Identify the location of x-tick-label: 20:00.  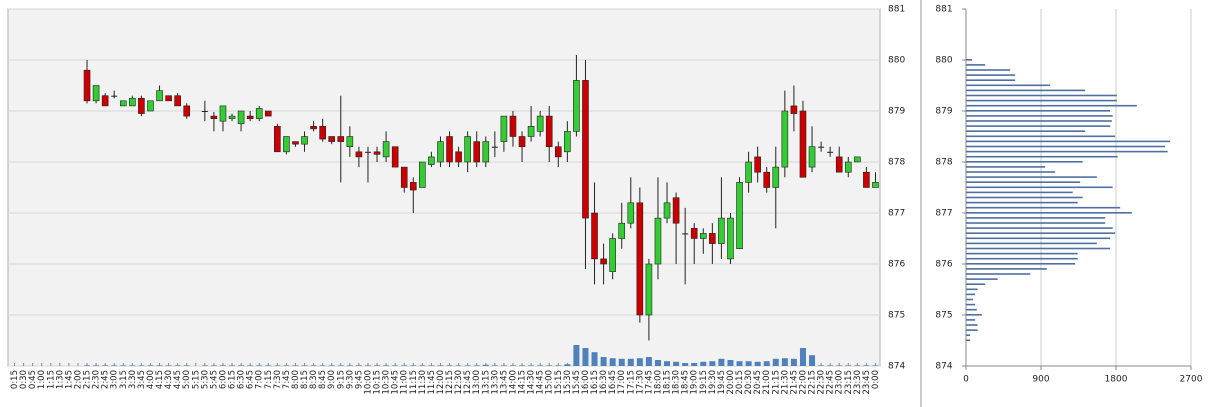
(731, 382).